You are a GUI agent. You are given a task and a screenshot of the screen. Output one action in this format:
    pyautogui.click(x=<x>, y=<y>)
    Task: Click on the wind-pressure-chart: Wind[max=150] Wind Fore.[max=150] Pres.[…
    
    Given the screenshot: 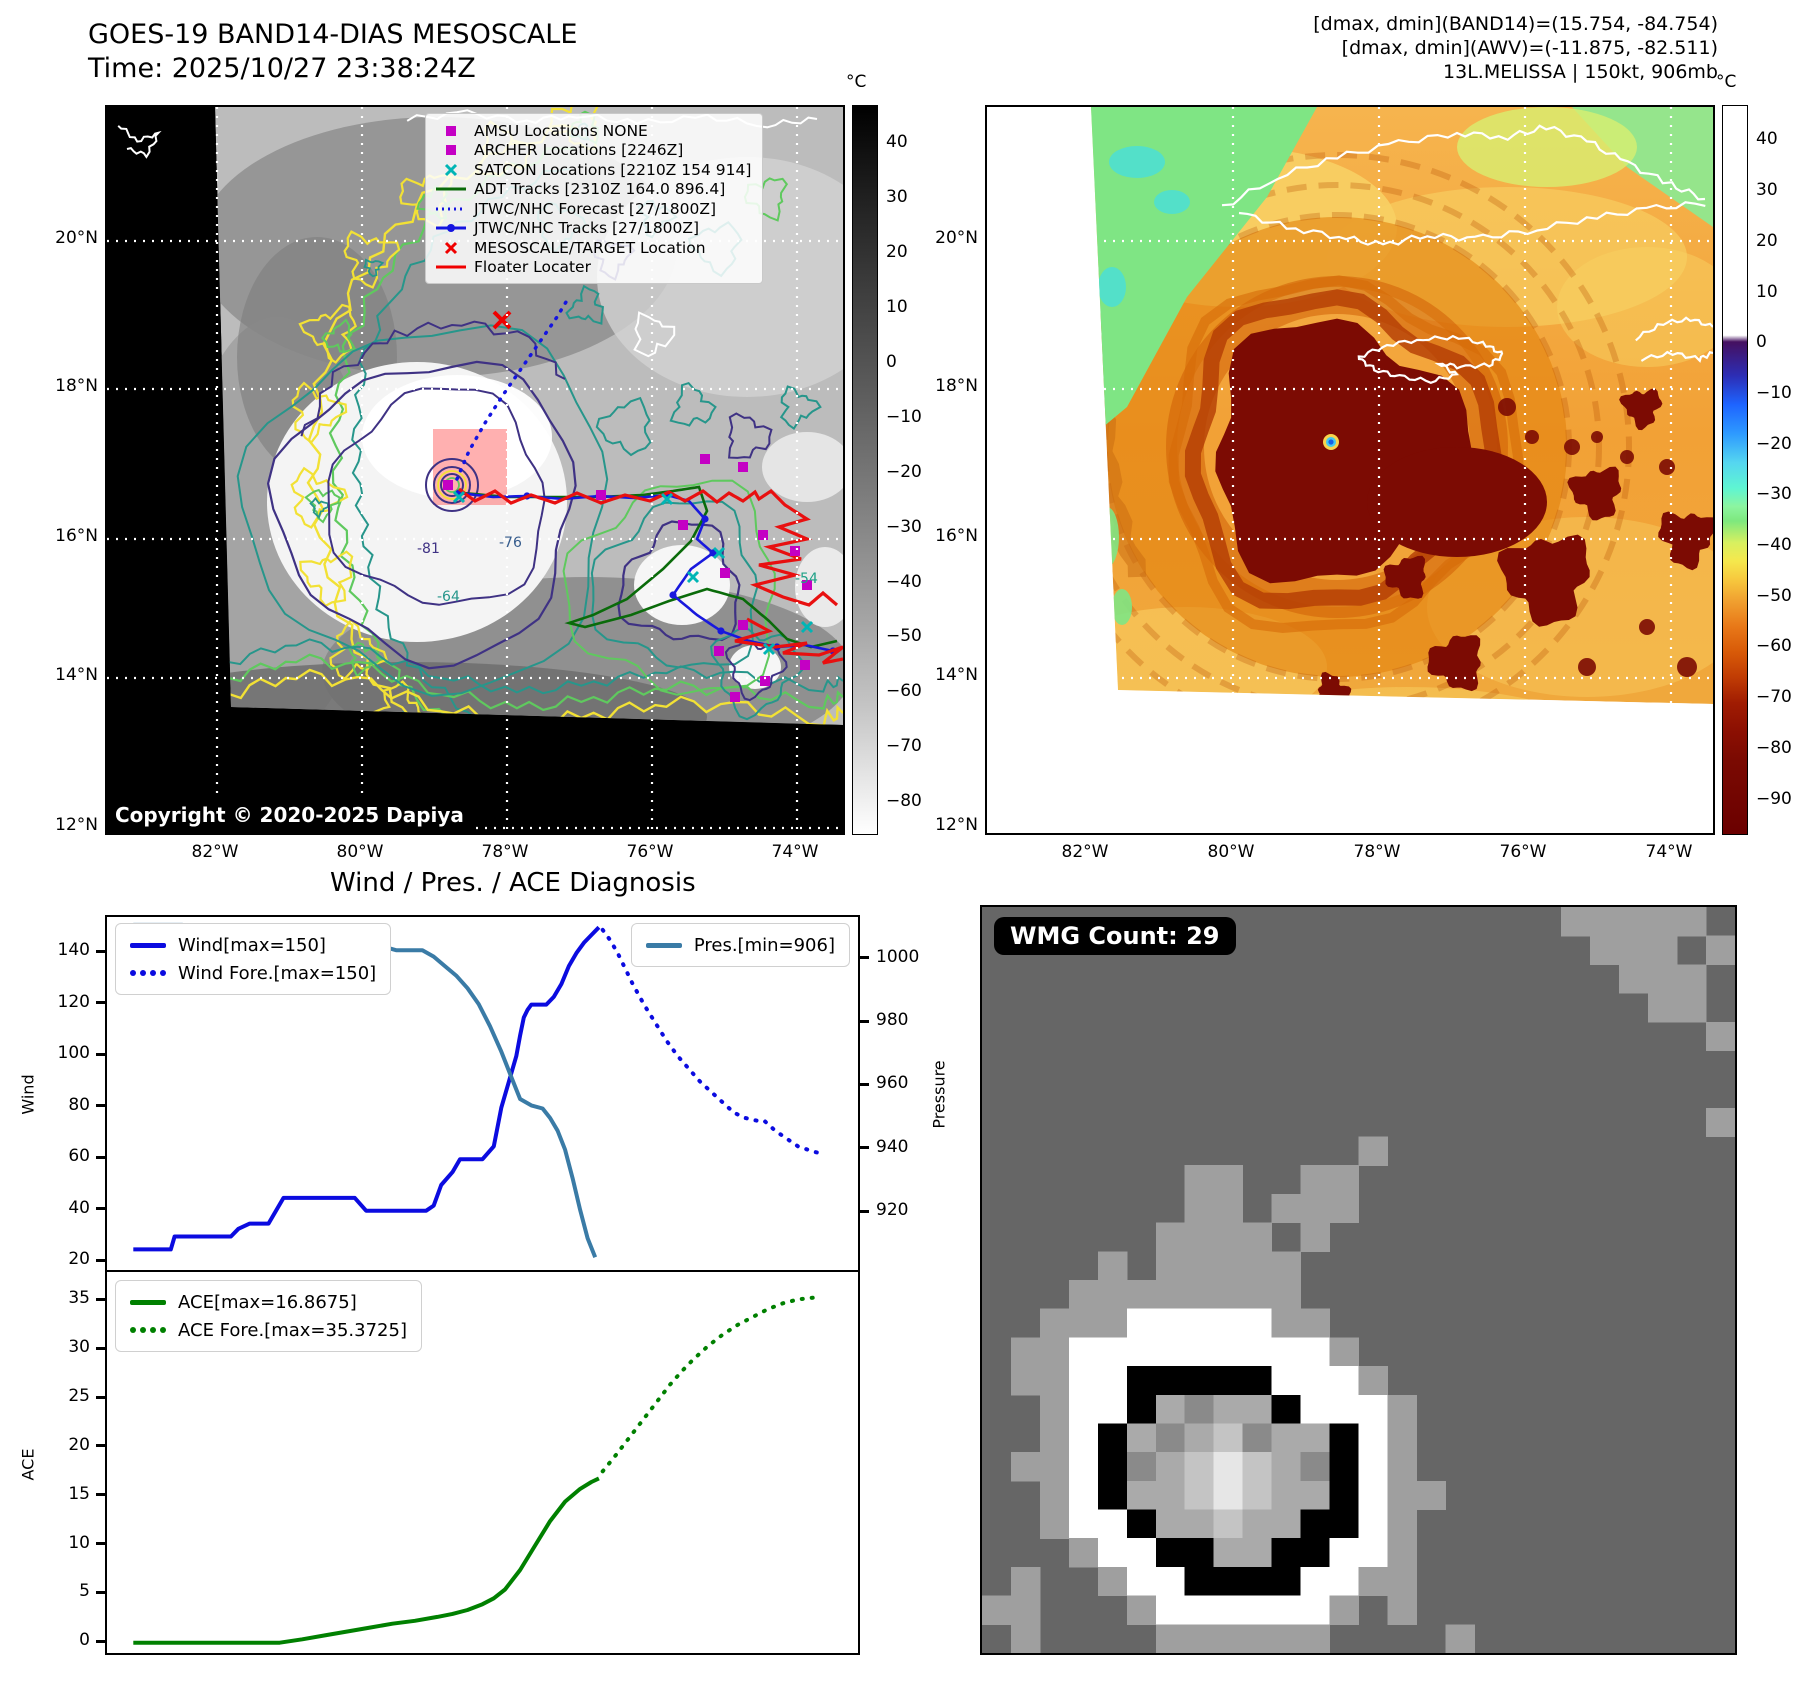 What is the action you would take?
    pyautogui.click(x=482, y=1093)
    